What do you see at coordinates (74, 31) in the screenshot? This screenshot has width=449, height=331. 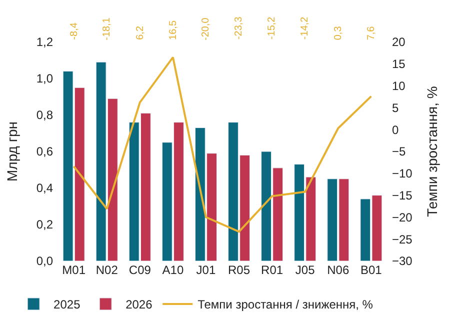 I see `text: -8,4` at bounding box center [74, 31].